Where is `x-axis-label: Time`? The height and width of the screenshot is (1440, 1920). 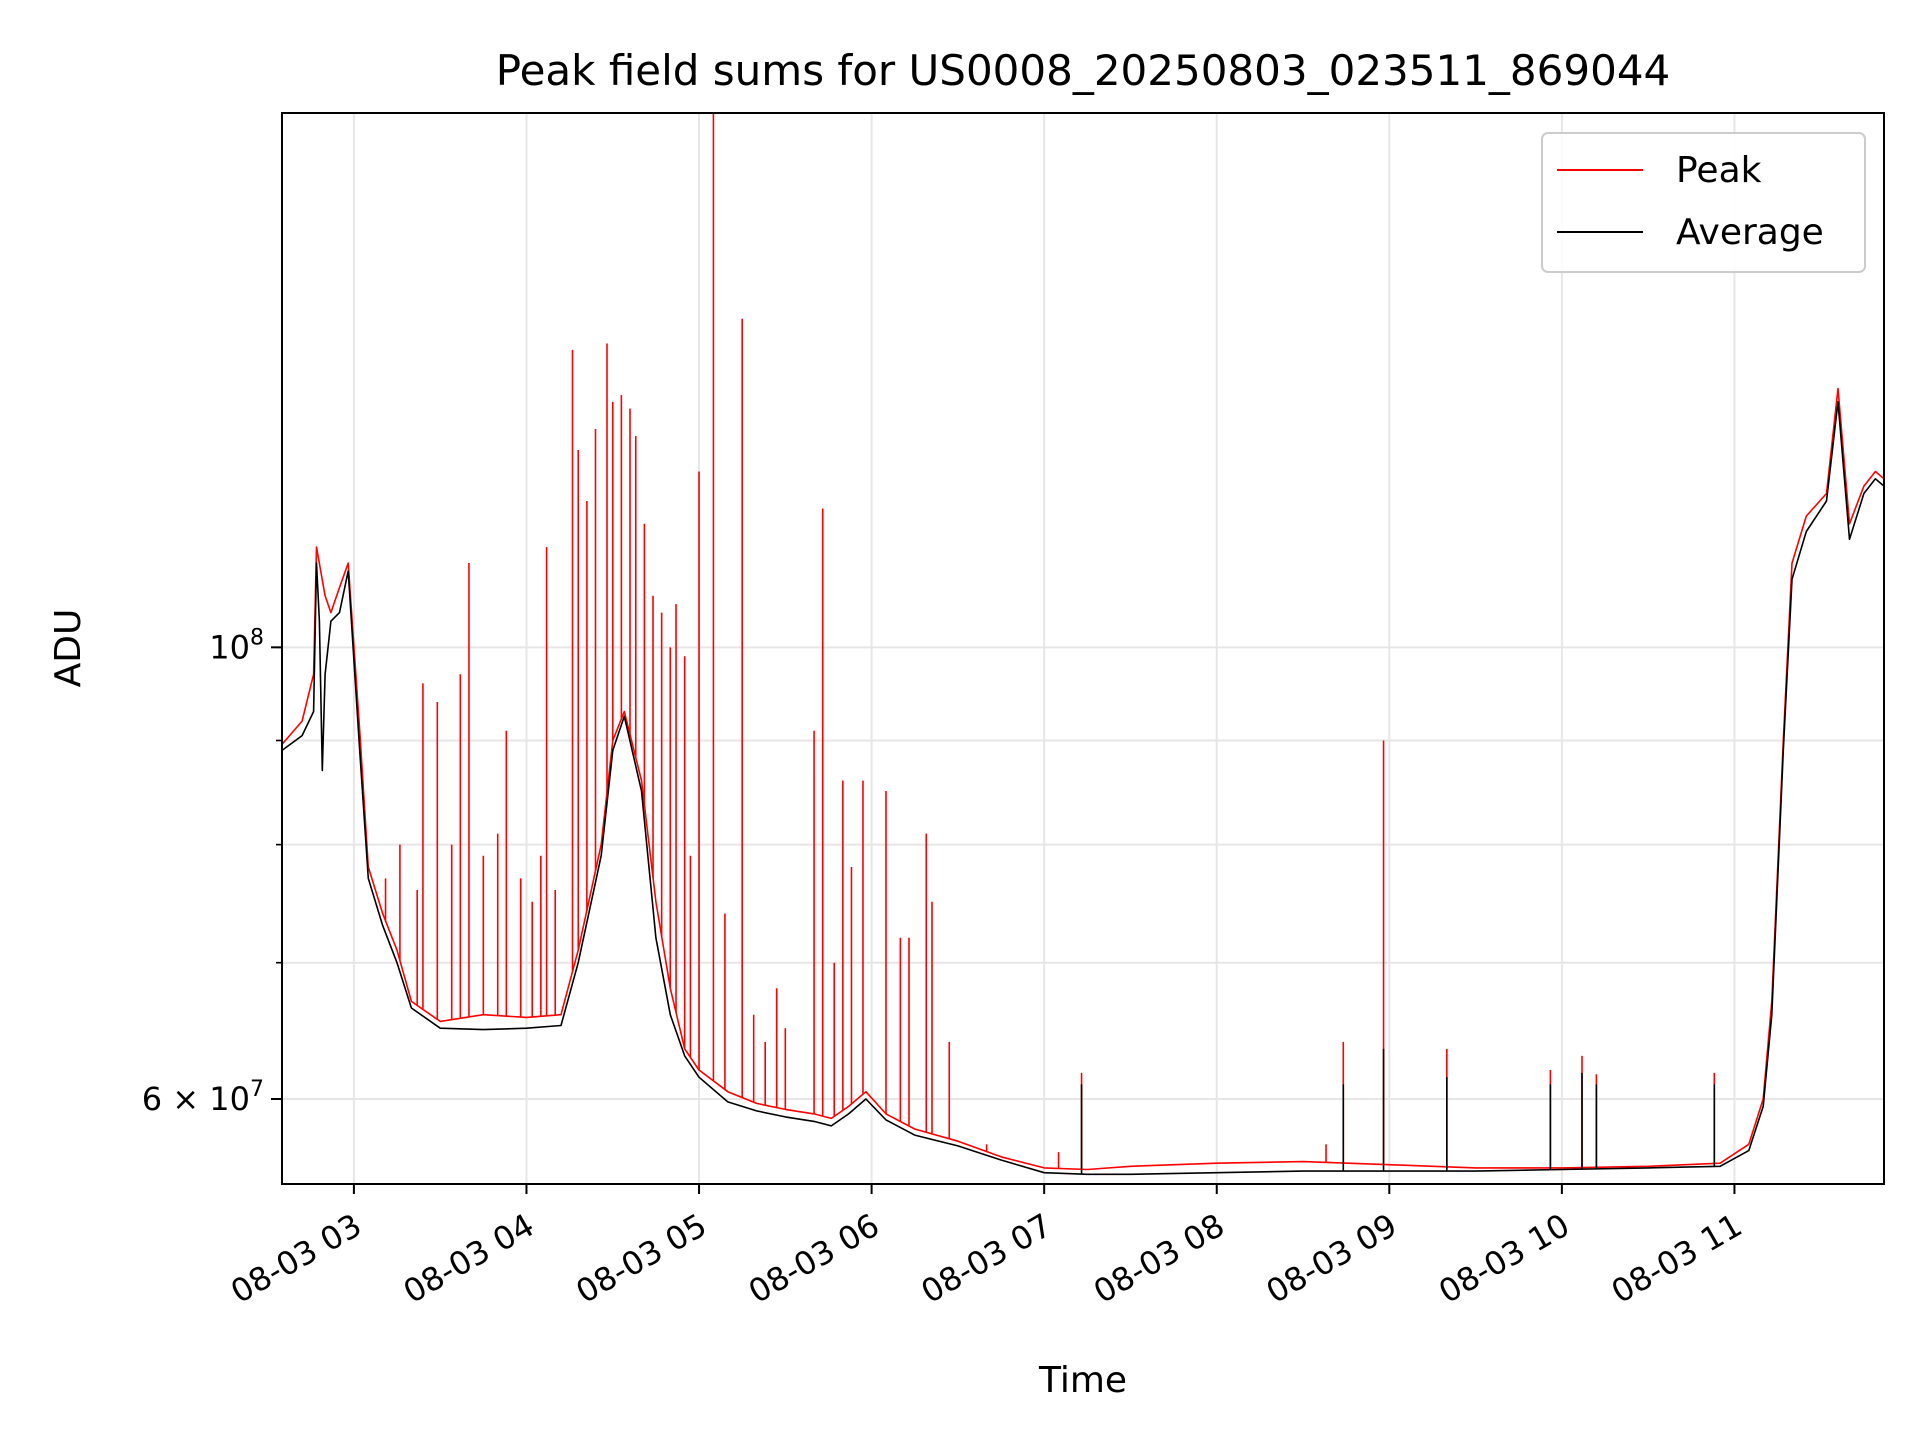
x-axis-label: Time is located at coordinates (1082, 1380).